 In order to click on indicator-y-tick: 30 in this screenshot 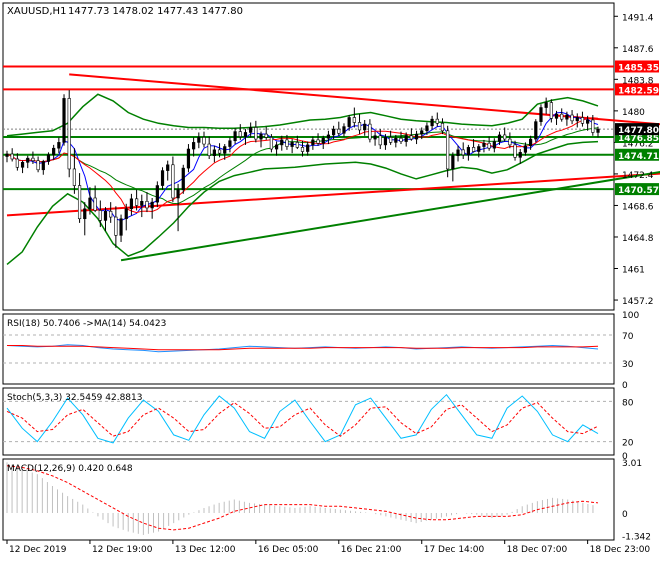, I will do `click(628, 365)`.